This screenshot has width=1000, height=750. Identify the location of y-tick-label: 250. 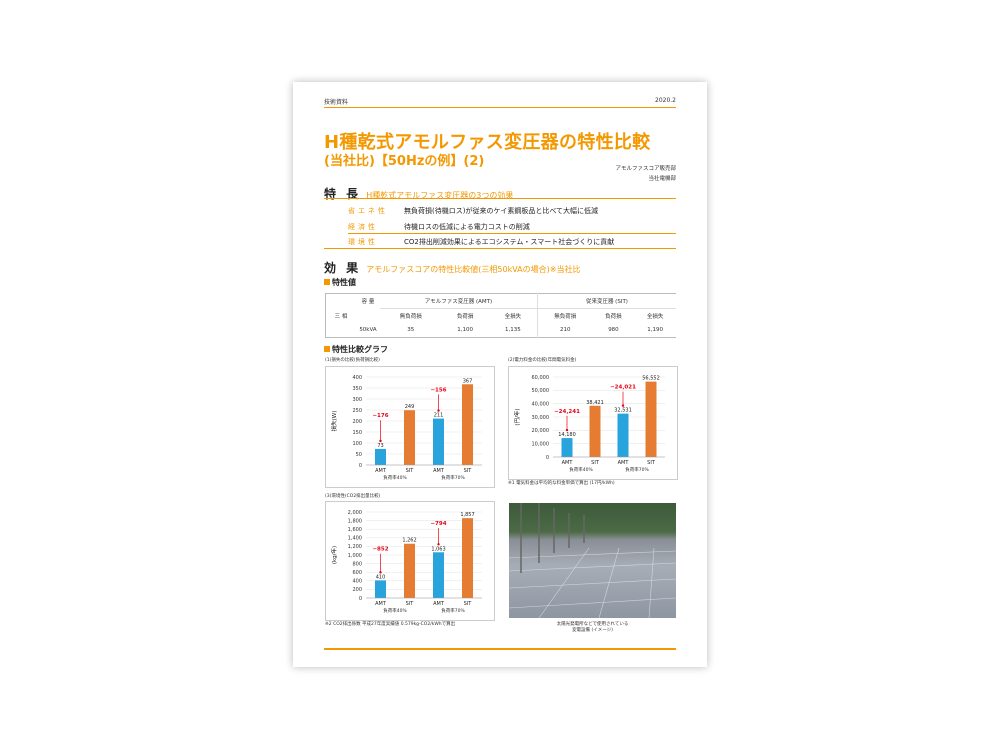
(357, 411).